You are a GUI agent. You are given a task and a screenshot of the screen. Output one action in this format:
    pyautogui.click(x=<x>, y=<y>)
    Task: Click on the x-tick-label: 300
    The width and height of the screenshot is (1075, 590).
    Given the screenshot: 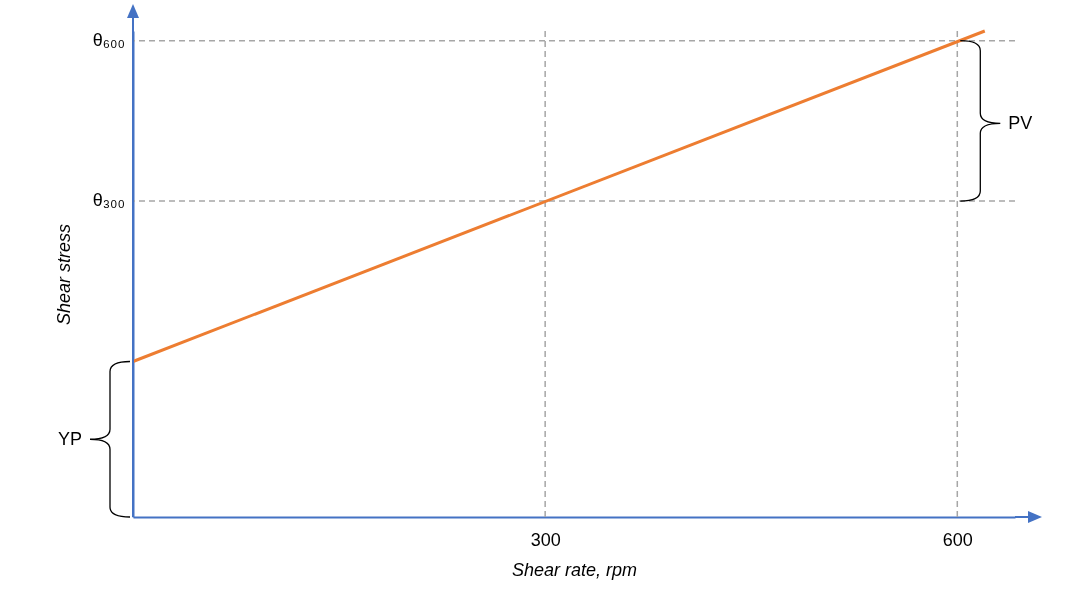 What is the action you would take?
    pyautogui.click(x=545, y=539)
    